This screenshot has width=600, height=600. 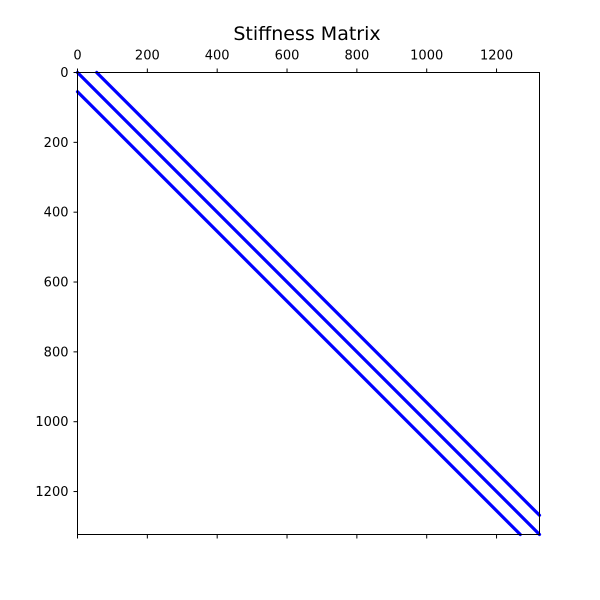 I want to click on y-tick-label: 400, so click(x=56, y=213).